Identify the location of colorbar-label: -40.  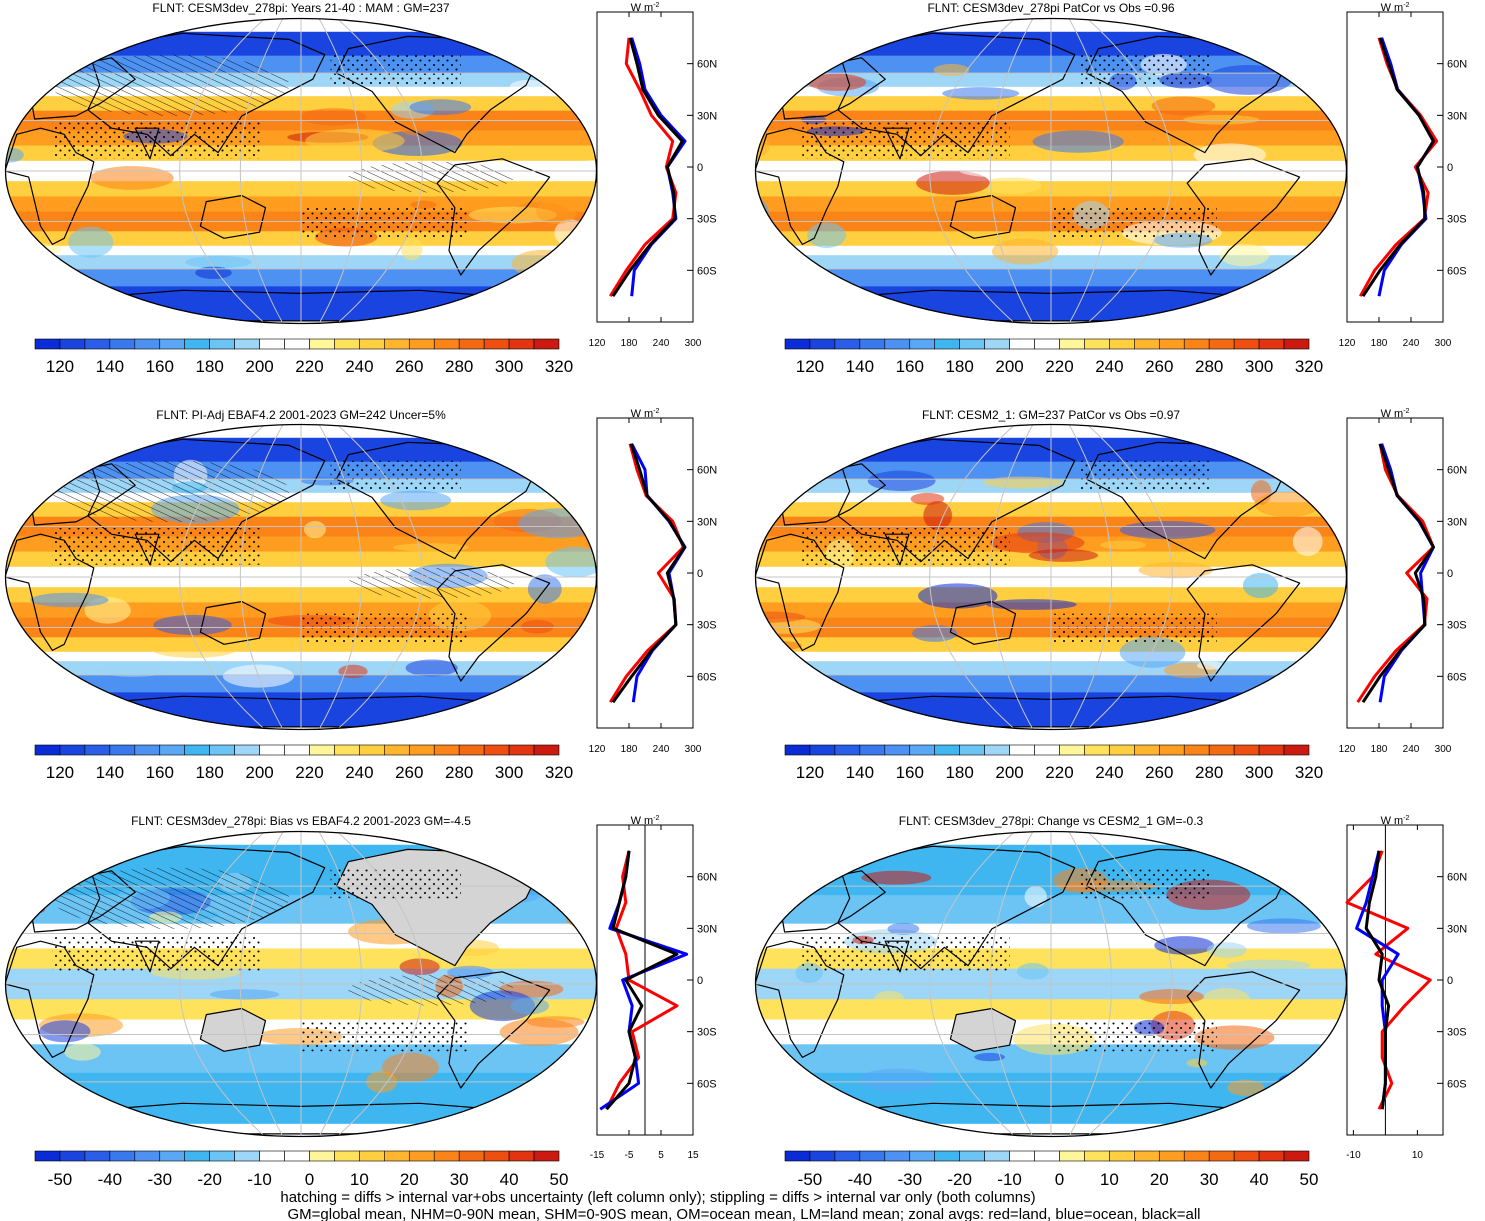
(110, 1179).